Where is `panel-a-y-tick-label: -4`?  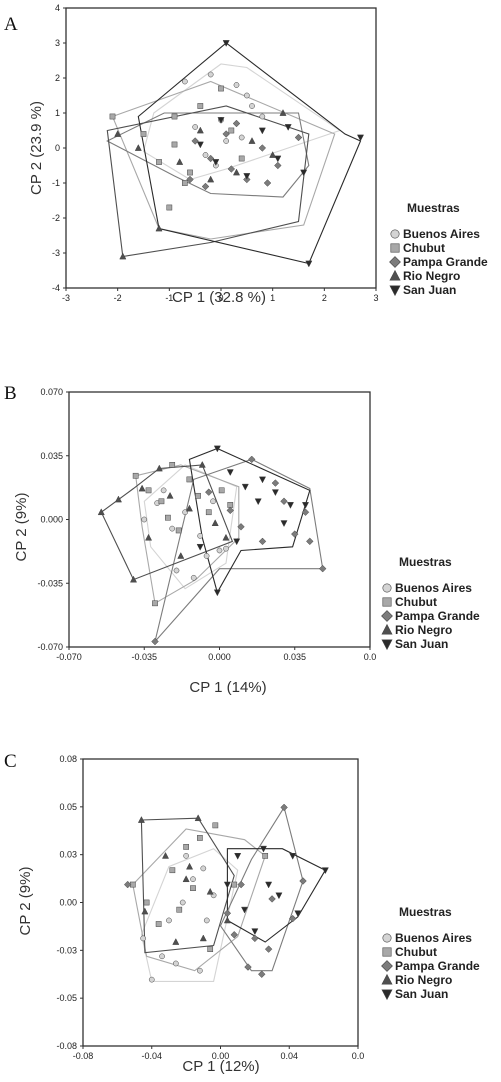
panel-a-y-tick-label: -4 is located at coordinates (56, 288).